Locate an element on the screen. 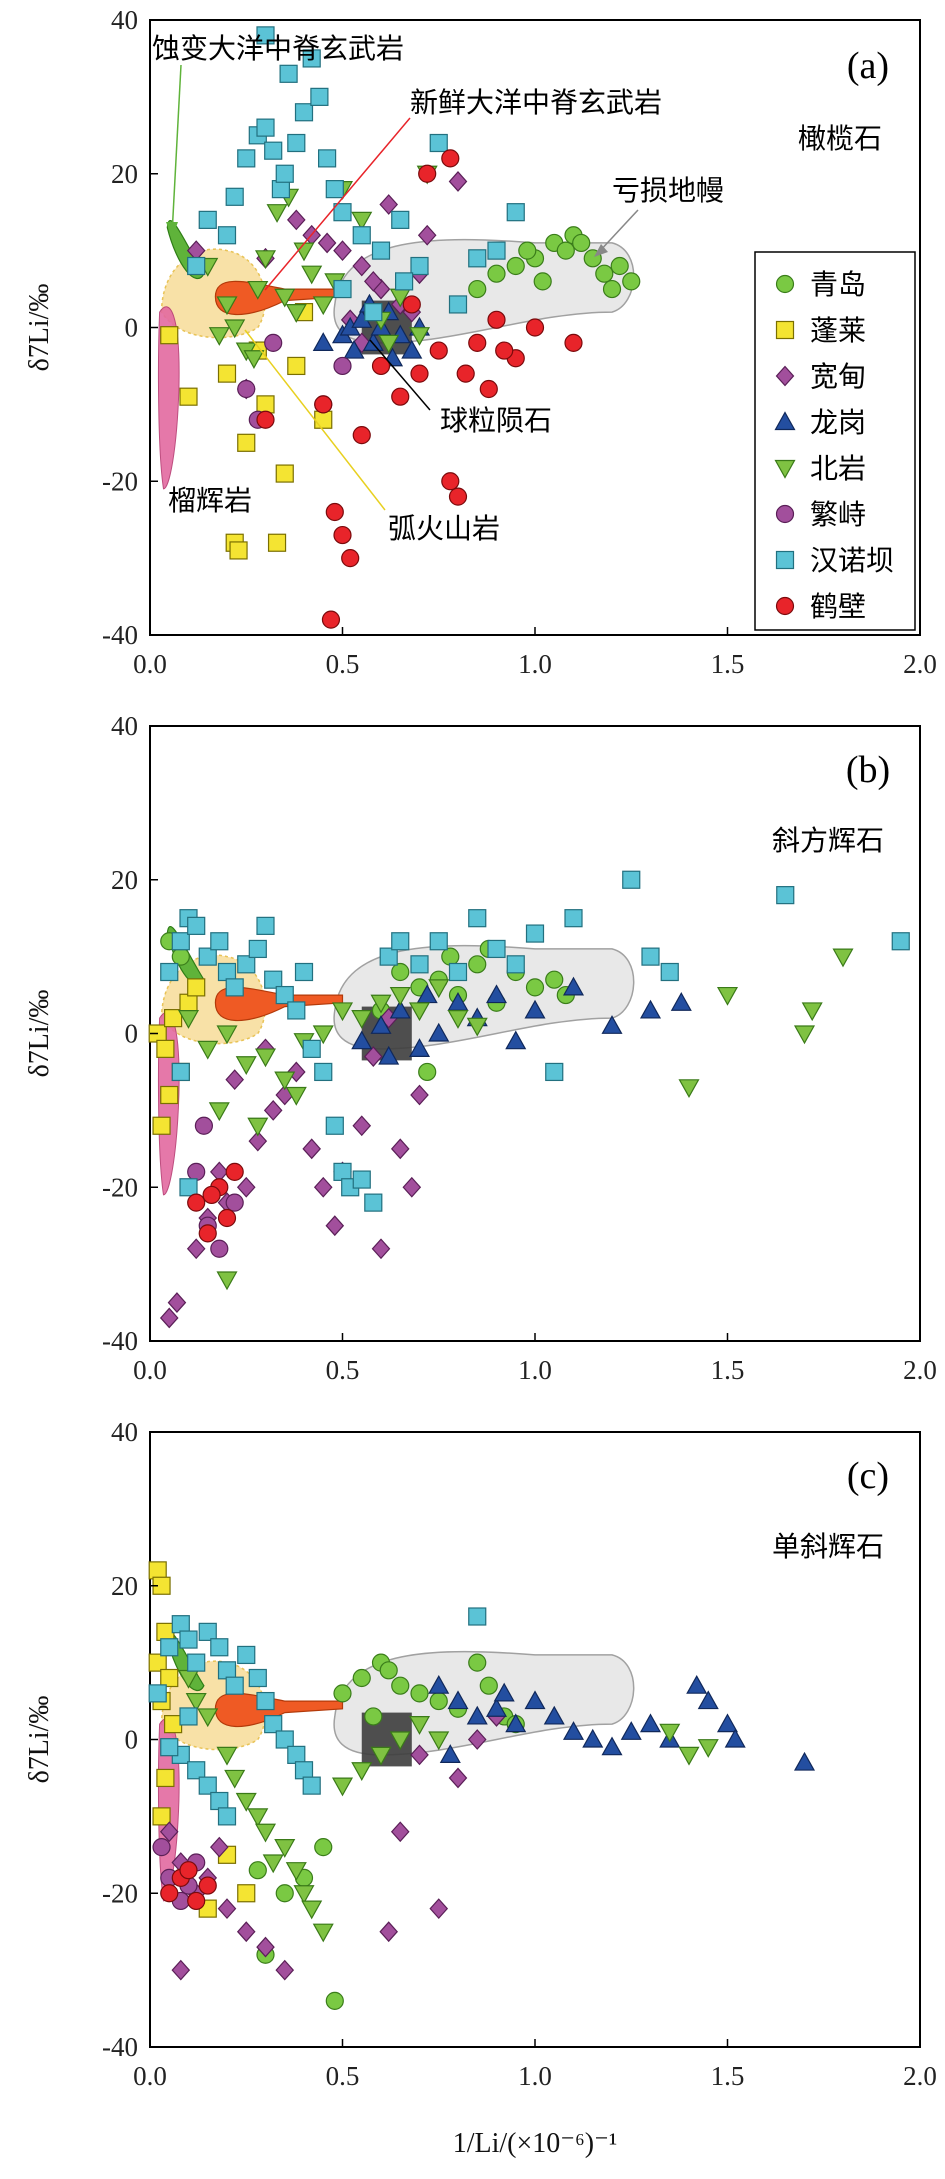  panel-label: (b) is located at coordinates (868, 770).